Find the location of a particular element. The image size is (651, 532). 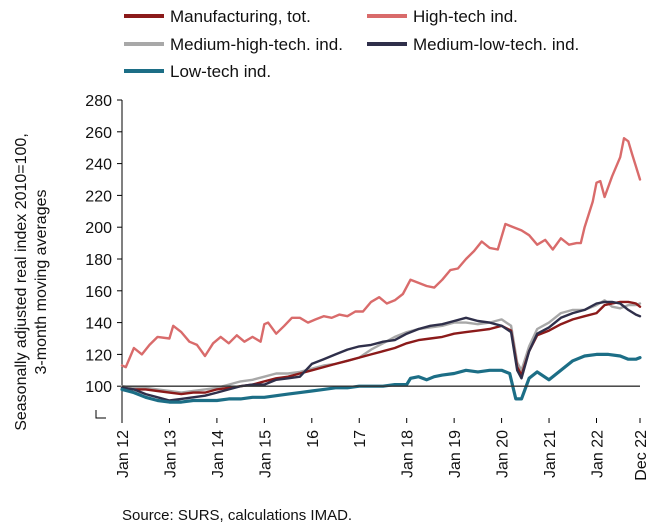

x-tick-label-jan-14: Jan 14 is located at coordinates (218, 454).